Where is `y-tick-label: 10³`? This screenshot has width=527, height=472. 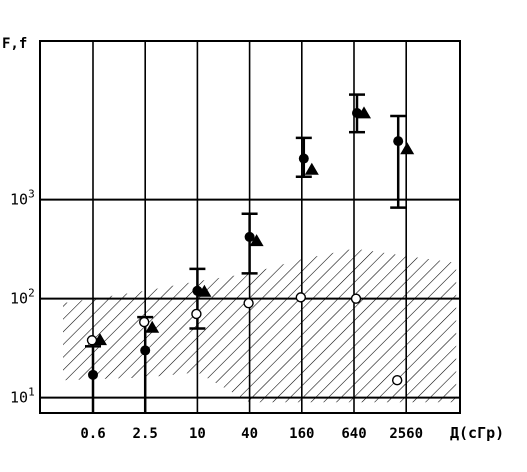 y-tick-label: 10³ is located at coordinates (22, 198).